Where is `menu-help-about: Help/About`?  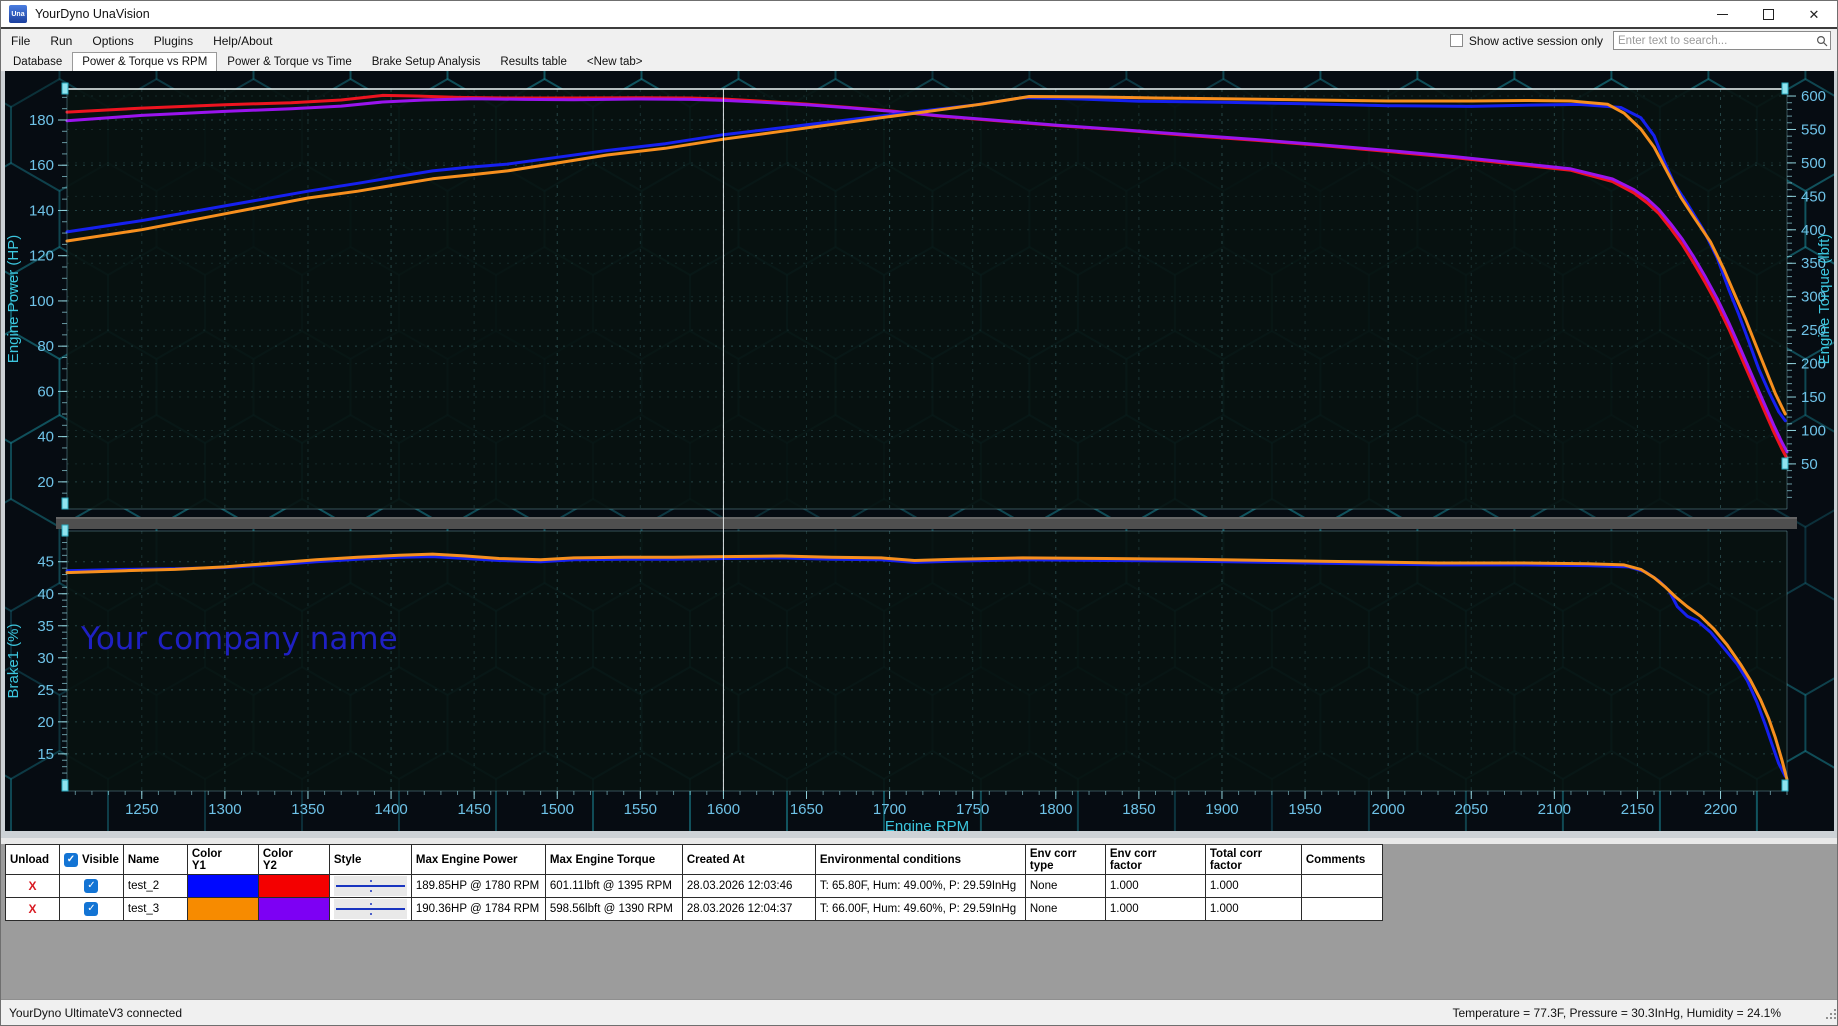 menu-help-about: Help/About is located at coordinates (243, 40).